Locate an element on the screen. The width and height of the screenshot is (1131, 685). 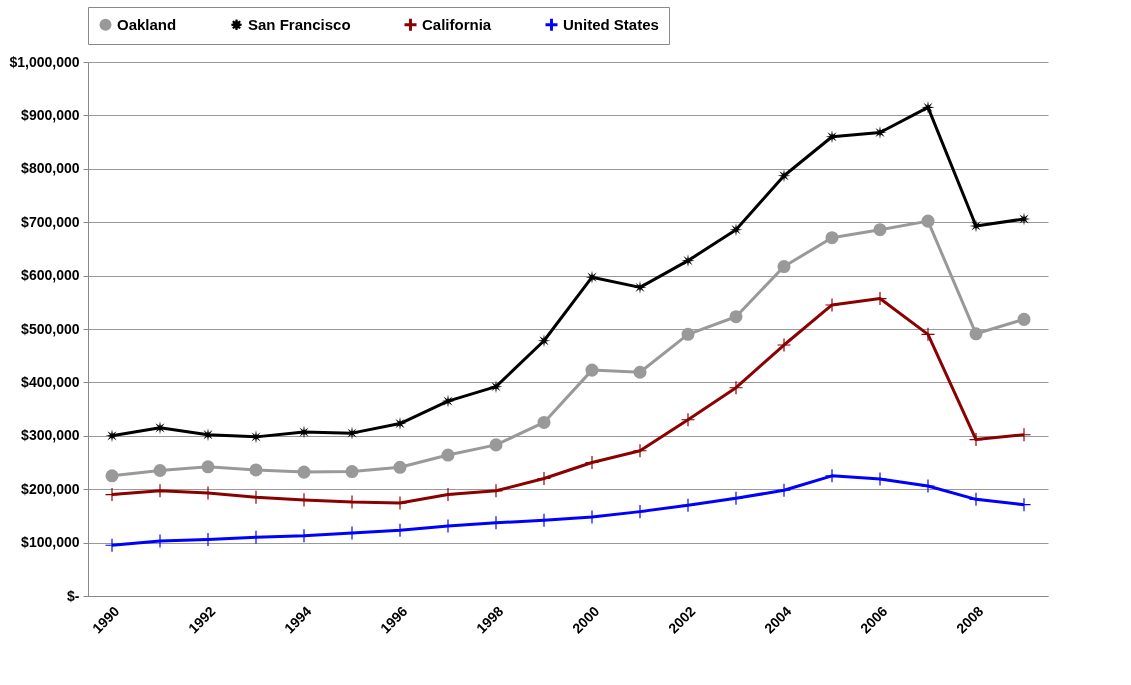
y-tick-label: $300,000 is located at coordinates (50, 435).